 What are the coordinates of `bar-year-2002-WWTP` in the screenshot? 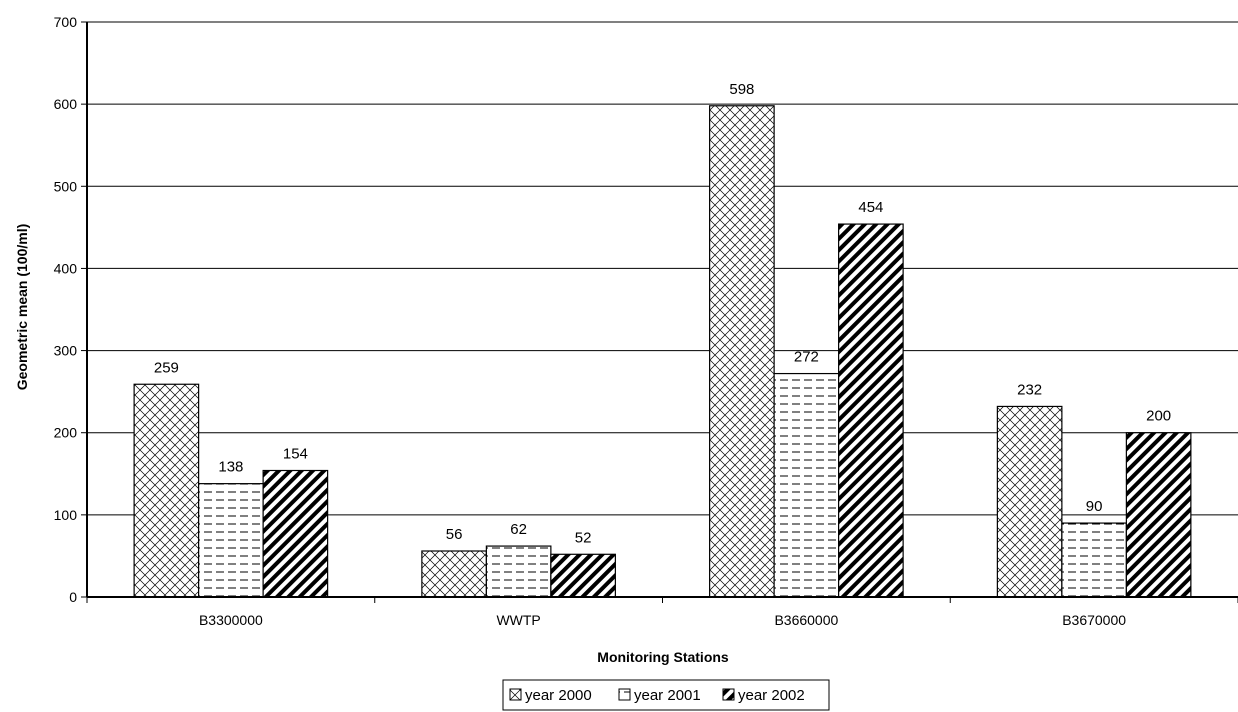 It's located at (583, 575).